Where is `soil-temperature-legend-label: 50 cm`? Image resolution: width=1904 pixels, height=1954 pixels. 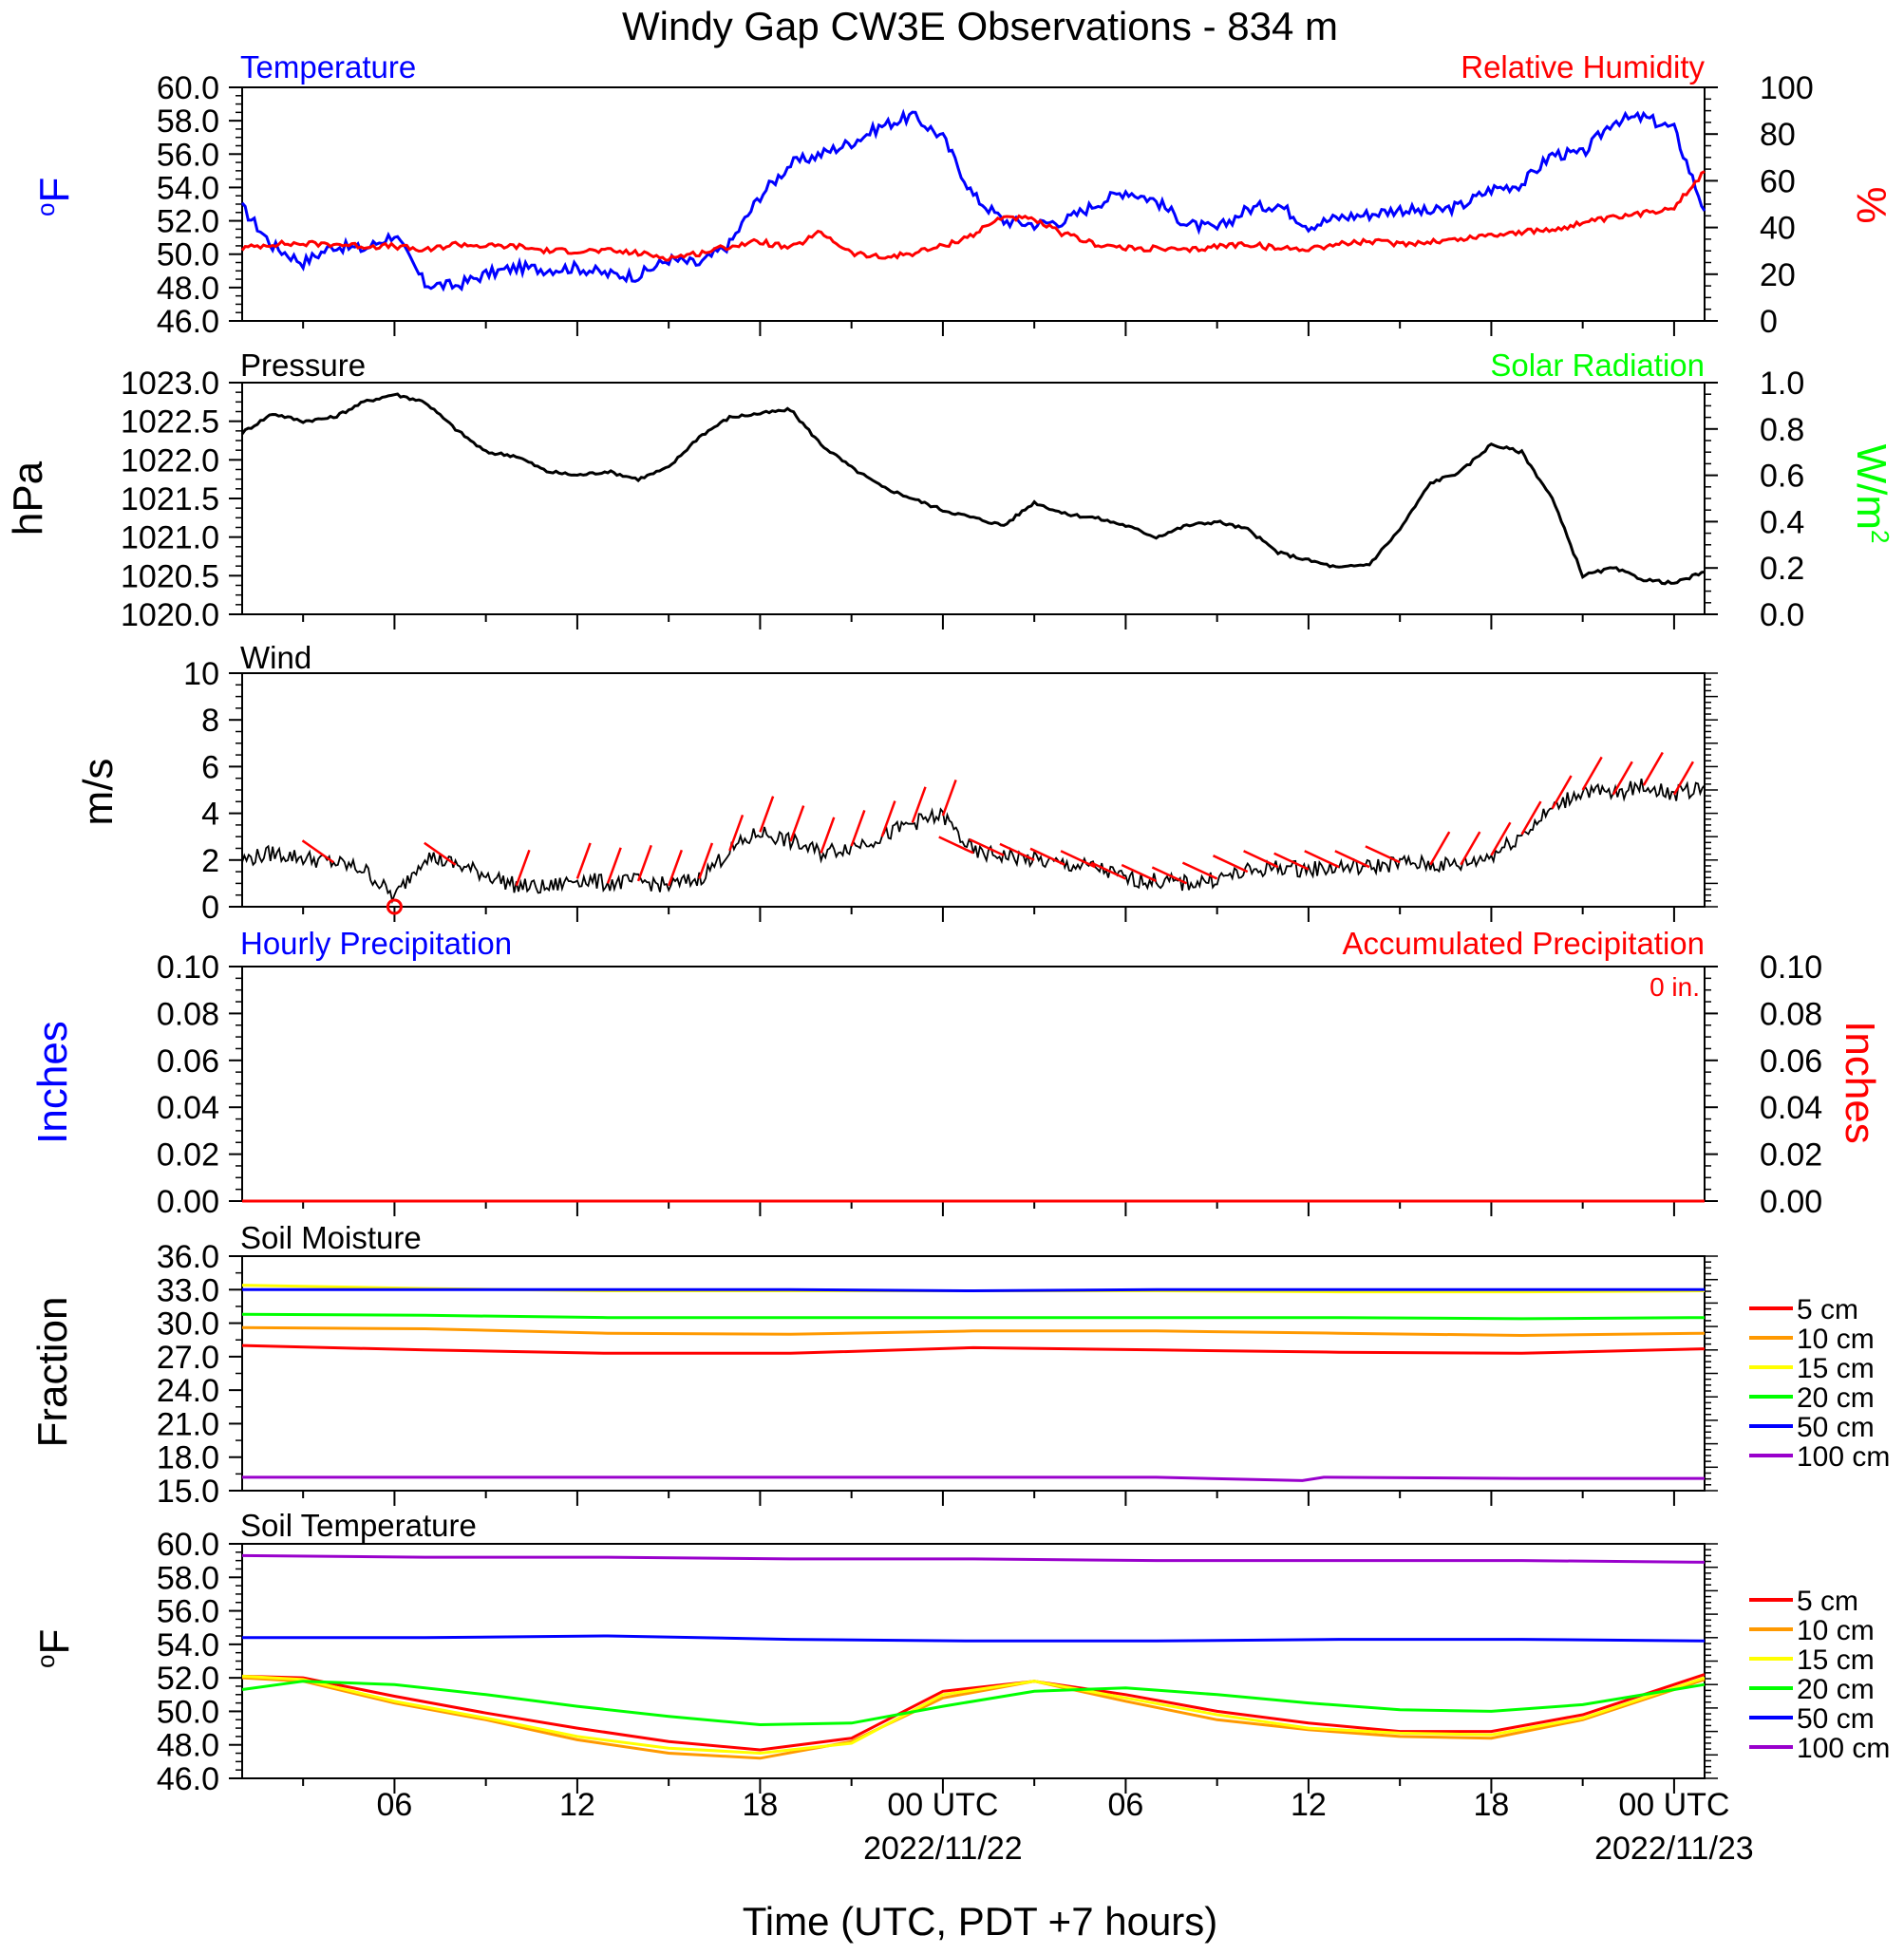
soil-temperature-legend-label: 50 cm is located at coordinates (1836, 1719).